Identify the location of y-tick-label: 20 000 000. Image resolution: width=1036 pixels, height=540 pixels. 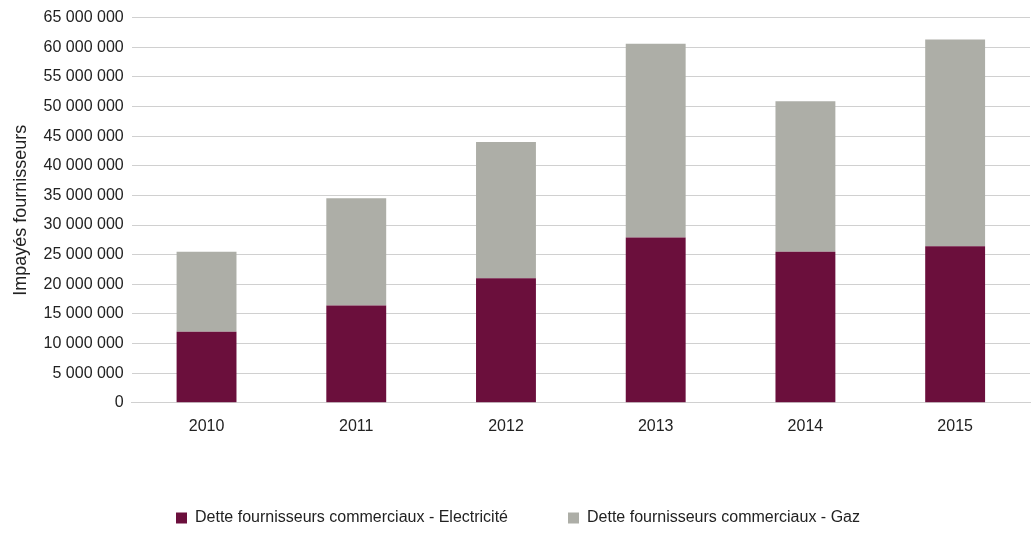
(83, 283).